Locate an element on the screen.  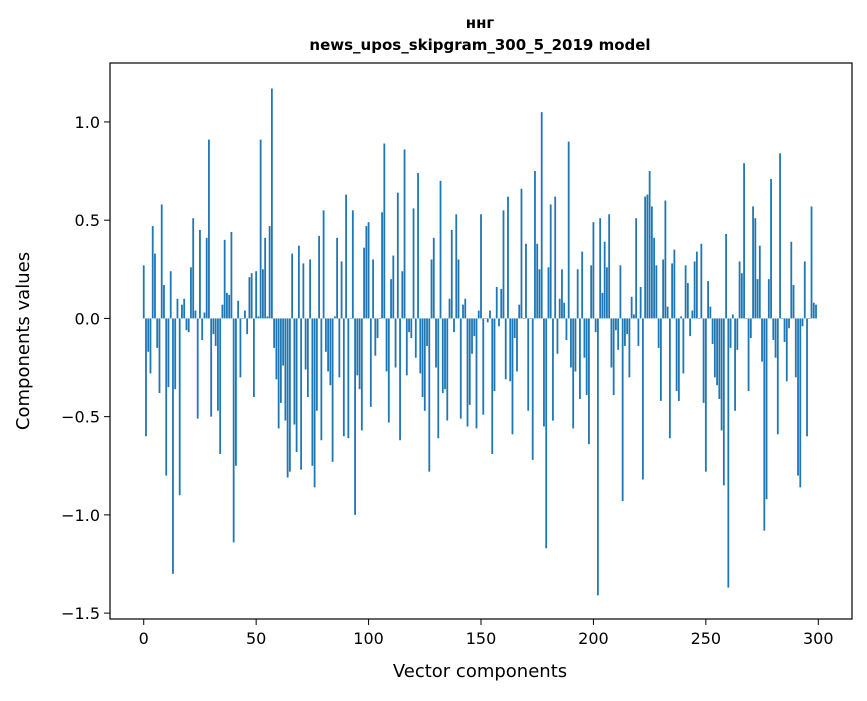
chart-title-line-2: news_upos_skipgram_300_5_2019 model is located at coordinates (479, 45).